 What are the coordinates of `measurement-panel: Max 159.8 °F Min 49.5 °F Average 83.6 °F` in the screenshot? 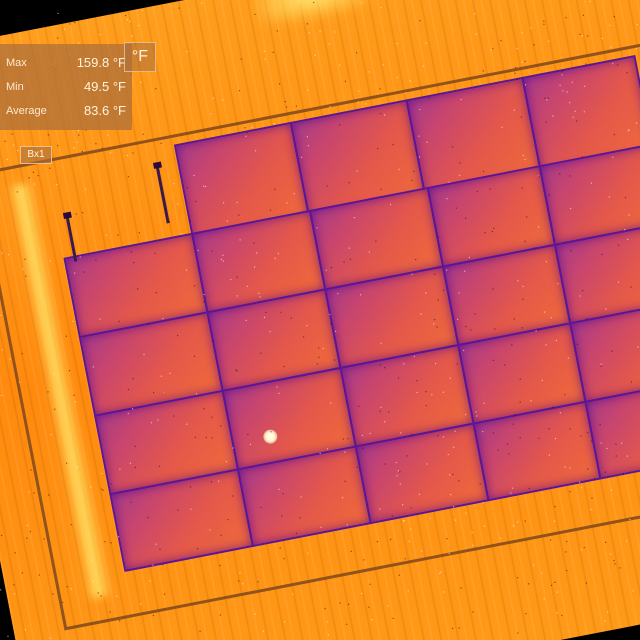 It's located at (66, 87).